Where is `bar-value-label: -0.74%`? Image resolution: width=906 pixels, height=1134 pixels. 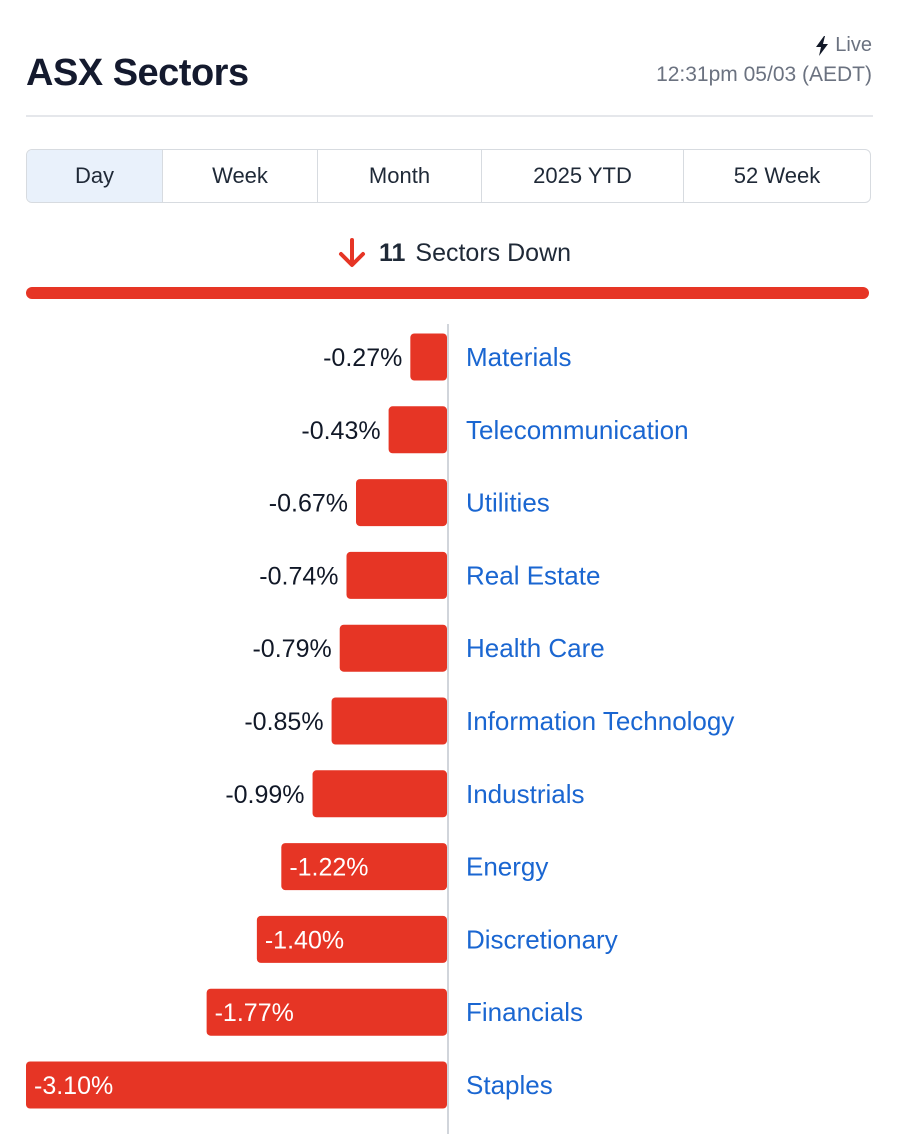
bar-value-label: -0.74% is located at coordinates (298, 576).